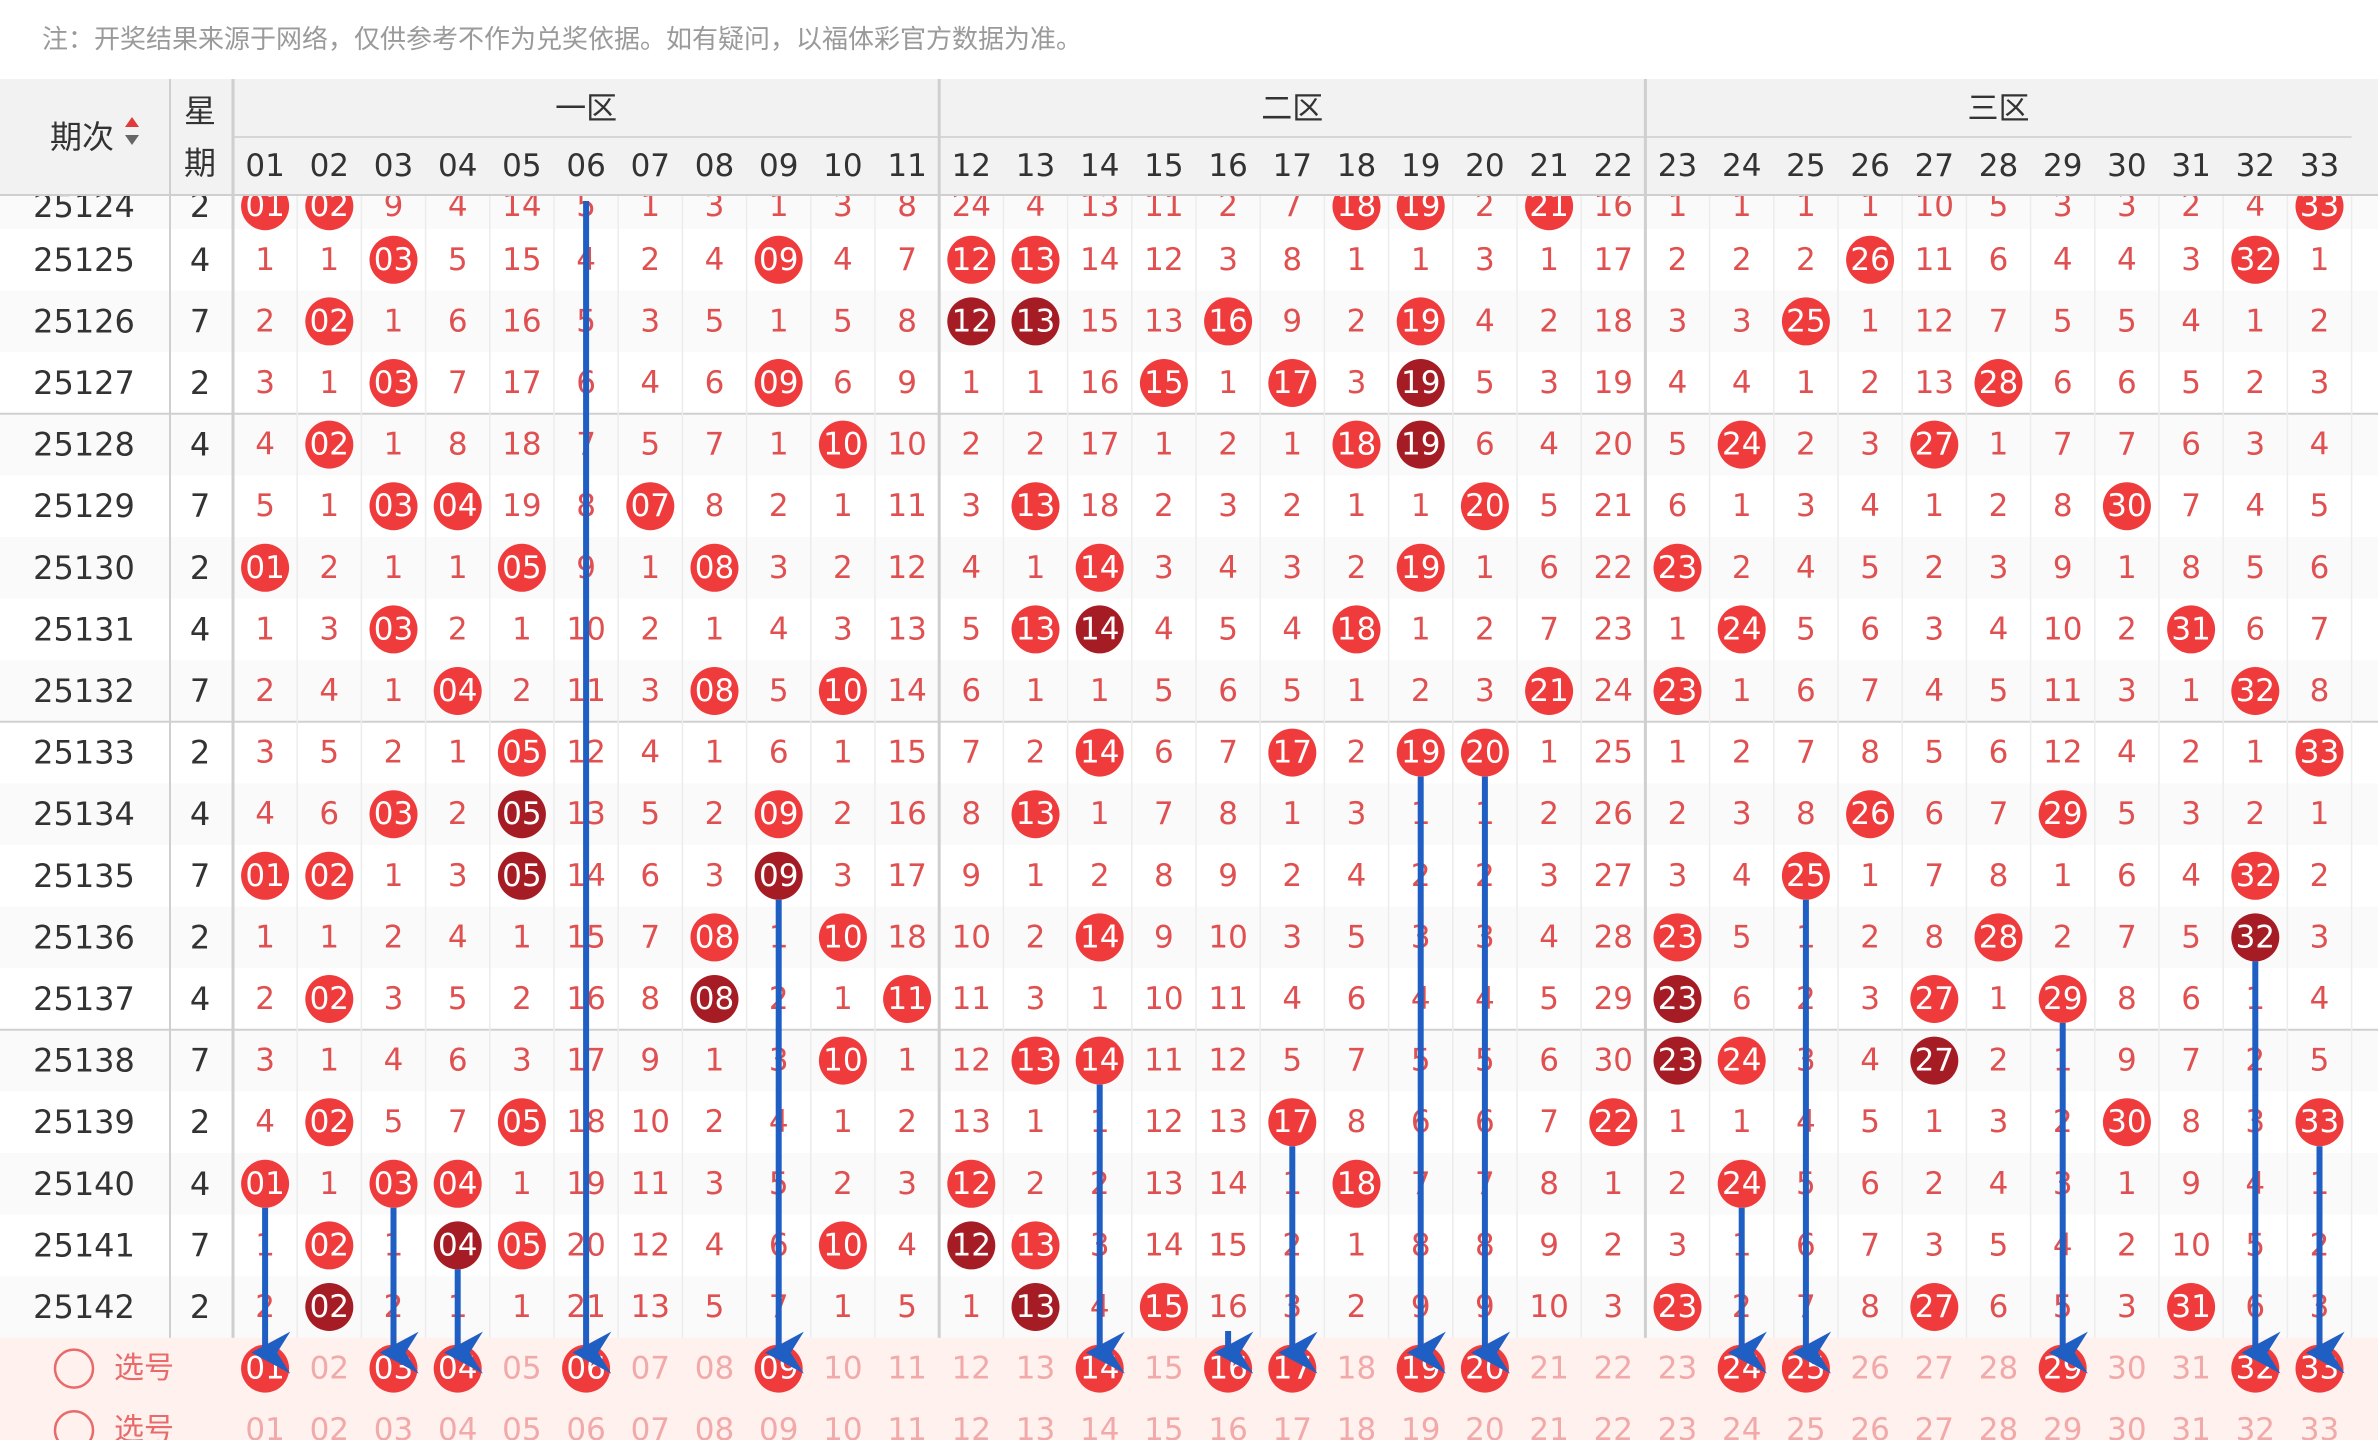 This screenshot has width=2378, height=1440. Describe the element at coordinates (1613, 1061) in the screenshot. I see `miss-count: 30` at that location.